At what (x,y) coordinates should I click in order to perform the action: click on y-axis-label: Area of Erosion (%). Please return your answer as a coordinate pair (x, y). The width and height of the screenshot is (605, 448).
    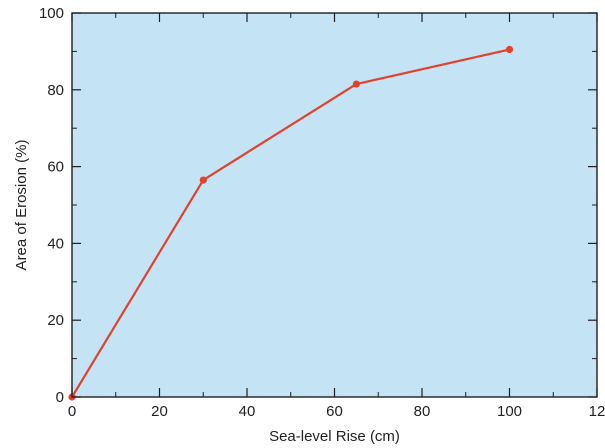
    Looking at the image, I should click on (21, 205).